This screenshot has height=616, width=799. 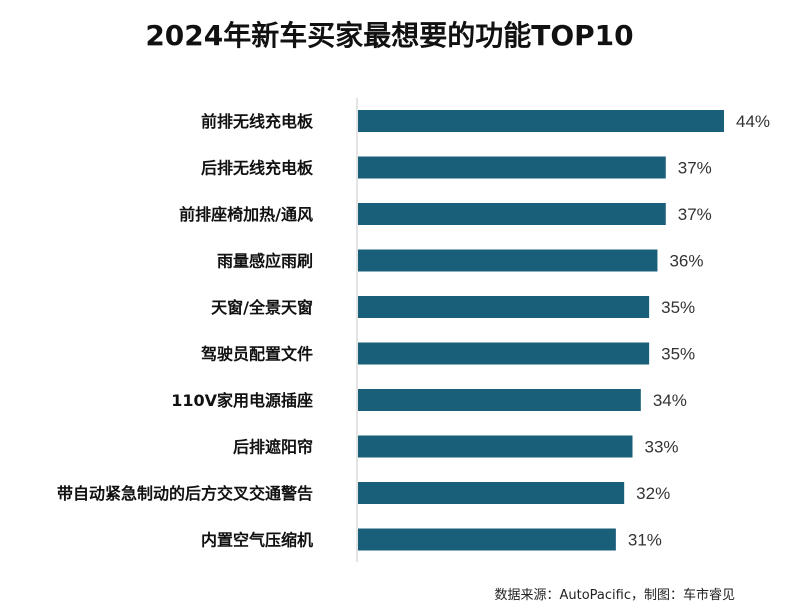 I want to click on category-label: 天窗/全景天窗, so click(x=262, y=307).